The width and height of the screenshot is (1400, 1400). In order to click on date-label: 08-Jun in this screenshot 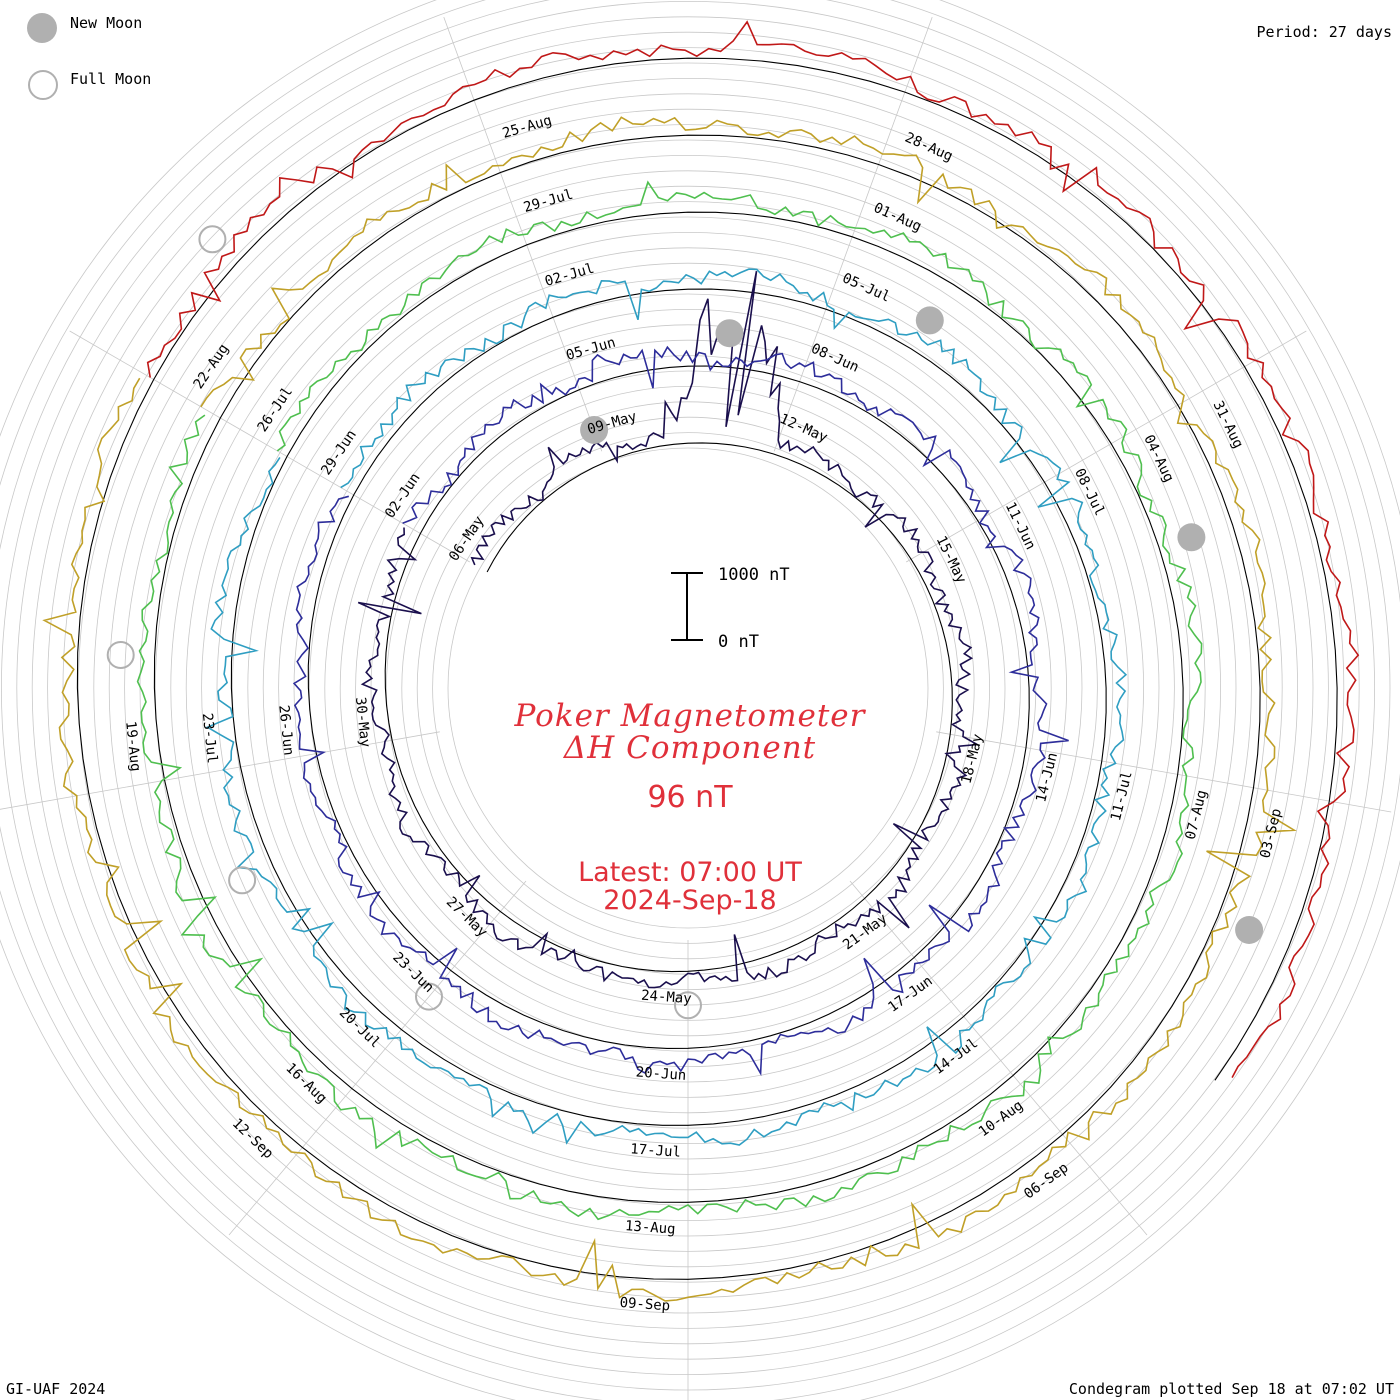, I will do `click(834, 358)`.